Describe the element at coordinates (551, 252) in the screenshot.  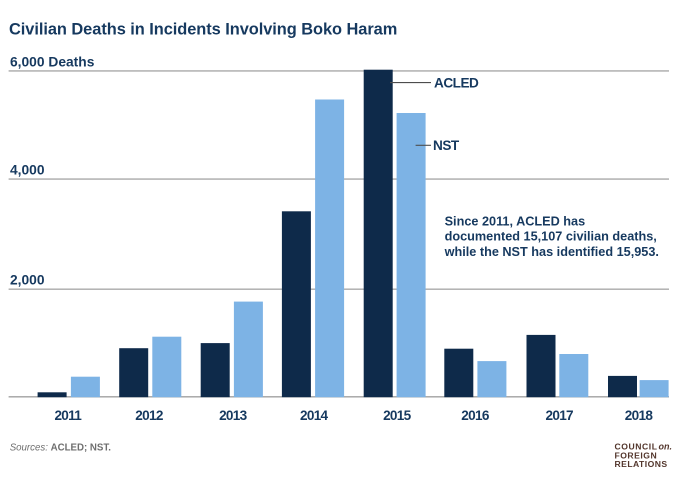
I see `svg-text:while the NST has identified 1: while the NST has identified 15,953.` at that location.